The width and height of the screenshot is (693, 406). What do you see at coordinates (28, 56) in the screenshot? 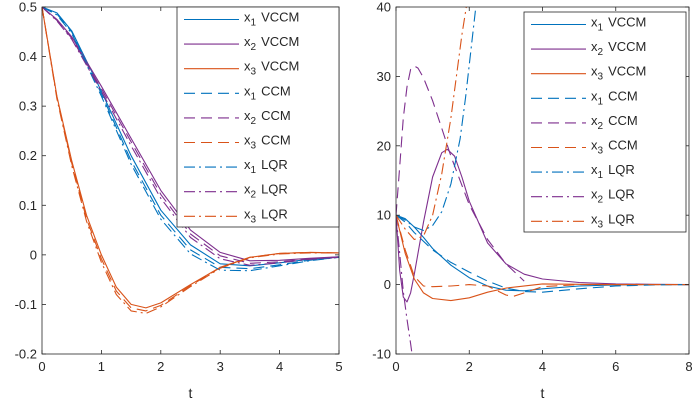
I see `y-tick-label: 0.4` at bounding box center [28, 56].